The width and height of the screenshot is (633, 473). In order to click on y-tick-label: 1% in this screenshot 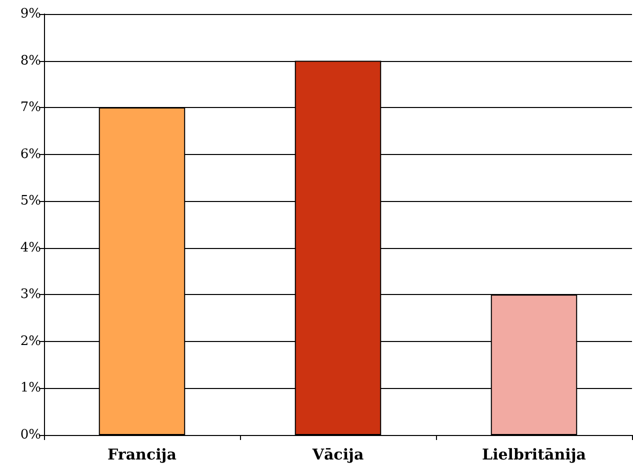, I will do `click(30, 388)`.